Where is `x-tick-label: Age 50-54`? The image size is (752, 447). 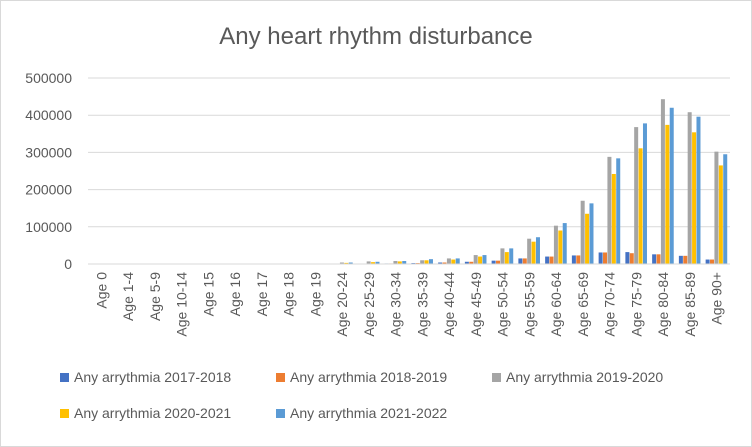
x-tick-label: Age 50-54 is located at coordinates (503, 304).